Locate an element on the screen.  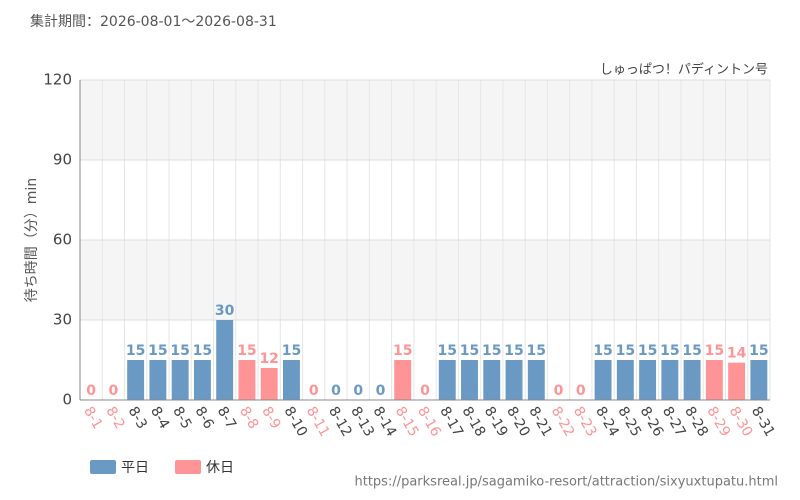
x-tick-label: 8-4 is located at coordinates (159, 418).